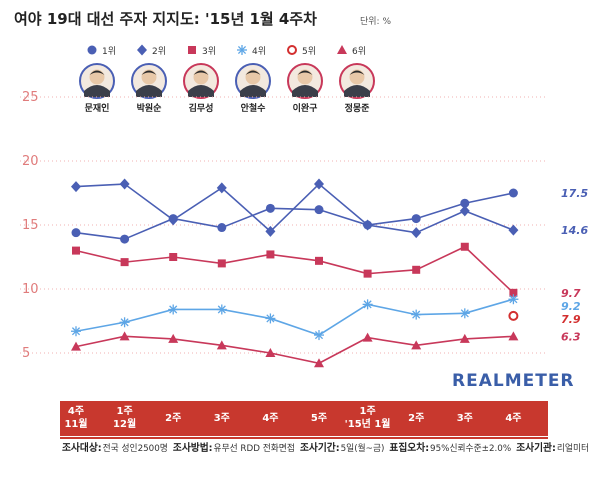  I want to click on y-tick-label: 5, so click(26, 353).